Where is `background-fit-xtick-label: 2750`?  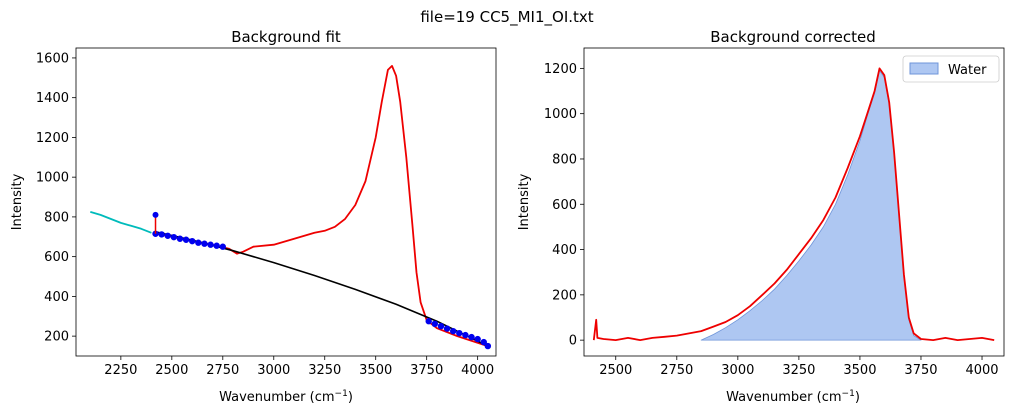
background-fit-xtick-label: 2750 is located at coordinates (222, 370).